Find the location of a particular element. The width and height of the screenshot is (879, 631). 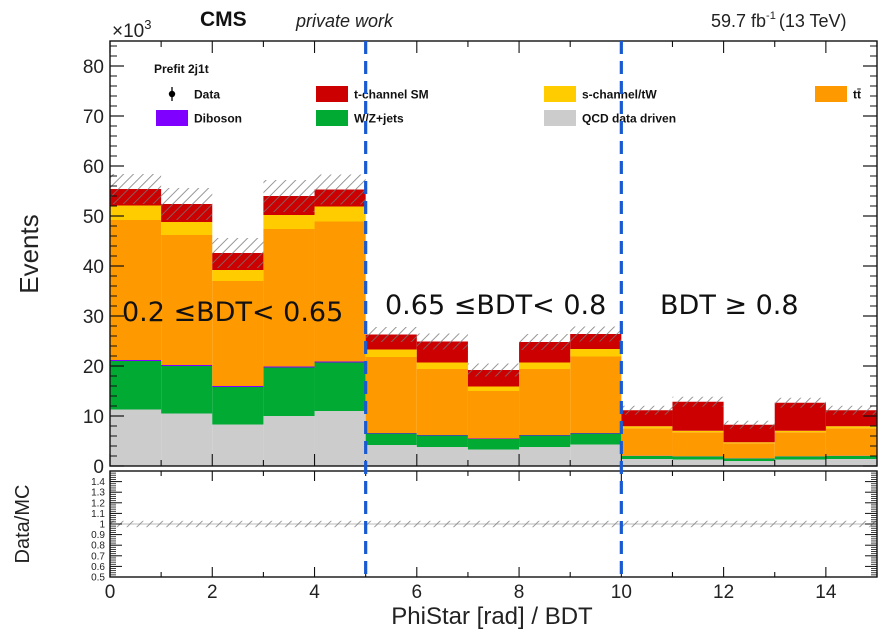

region-label-3: BDT ≥ 0.8 is located at coordinates (729, 305).